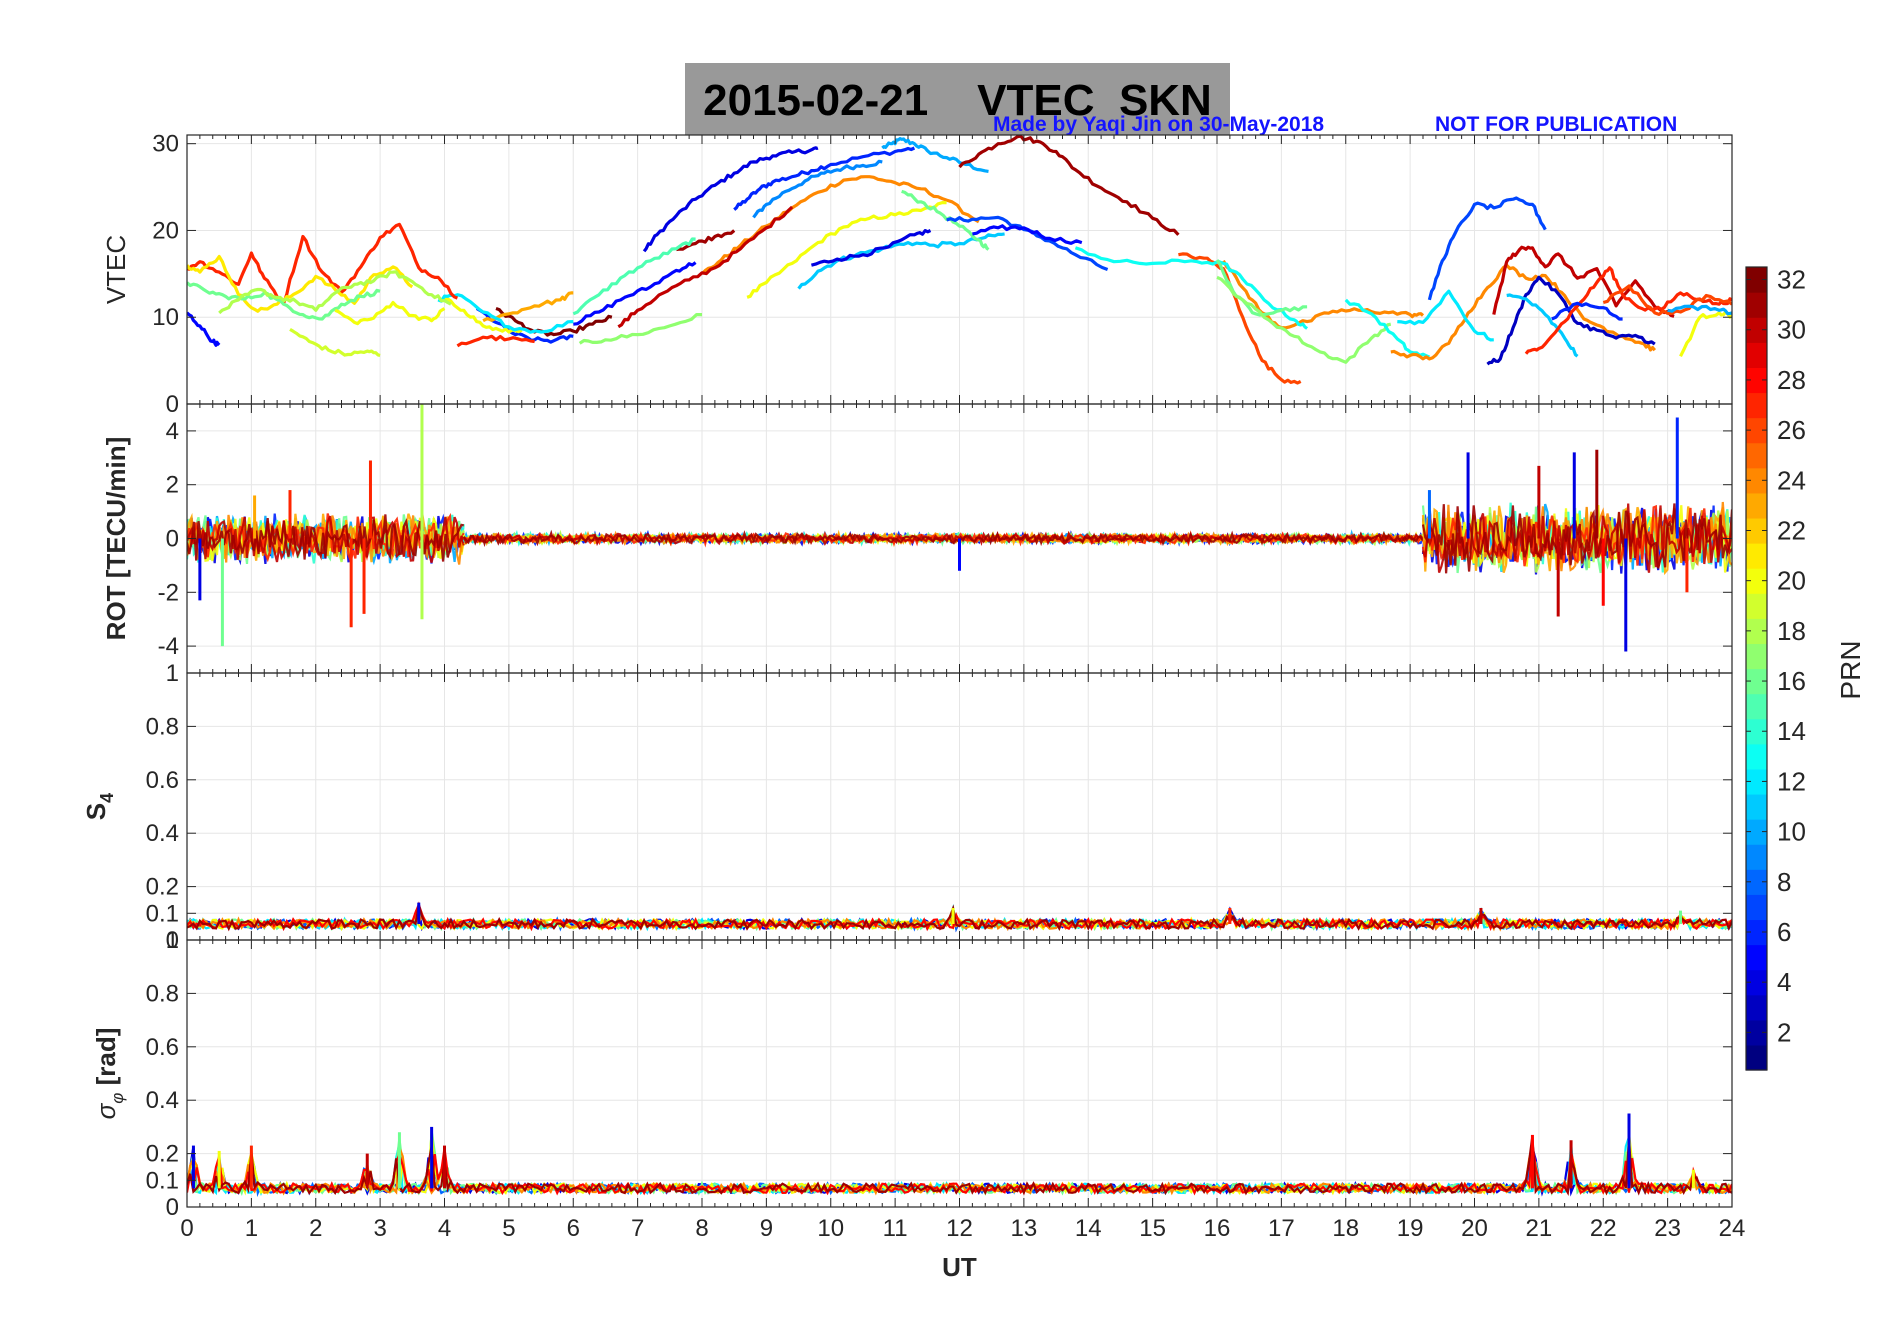 This screenshot has height=1330, width=1902. Describe the element at coordinates (1345, 1228) in the screenshot. I see `xtick-label: 18` at that location.